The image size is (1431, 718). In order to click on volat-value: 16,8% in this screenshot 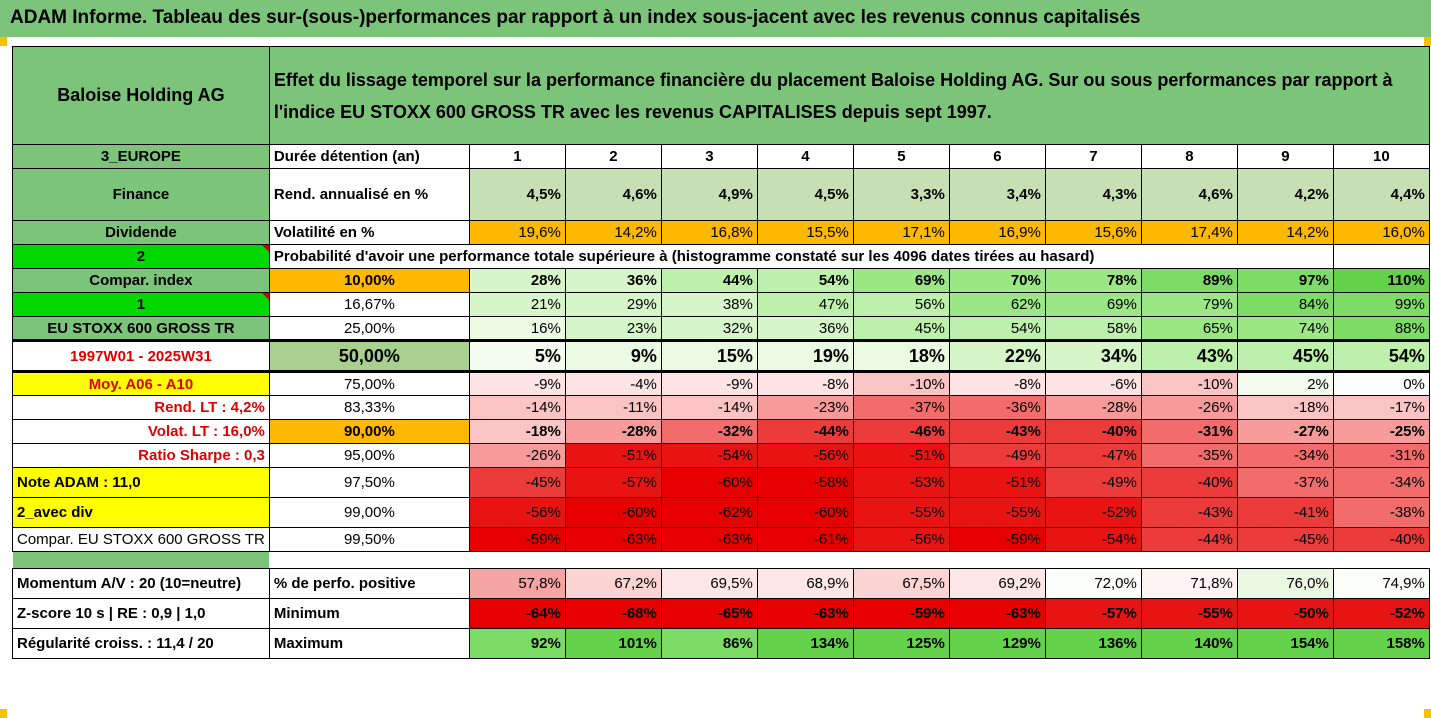, I will do `click(709, 232)`.